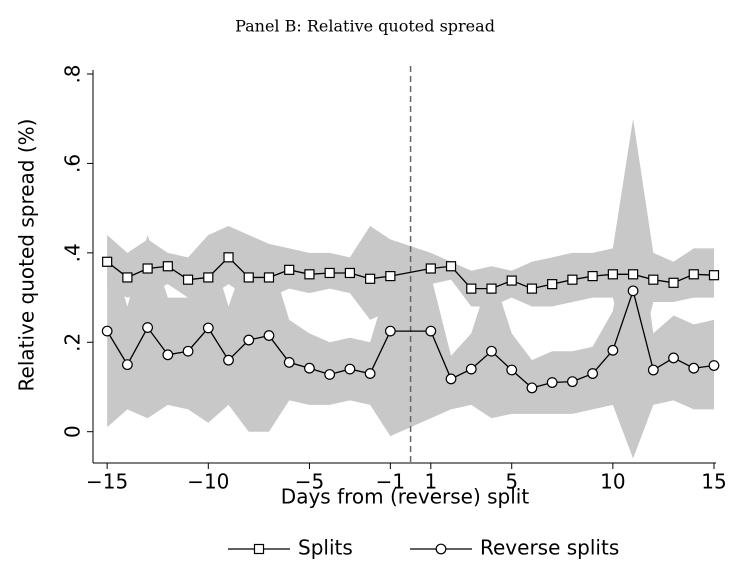  Describe the element at coordinates (549, 548) in the screenshot. I see `legend-label: Reverse splits` at that location.